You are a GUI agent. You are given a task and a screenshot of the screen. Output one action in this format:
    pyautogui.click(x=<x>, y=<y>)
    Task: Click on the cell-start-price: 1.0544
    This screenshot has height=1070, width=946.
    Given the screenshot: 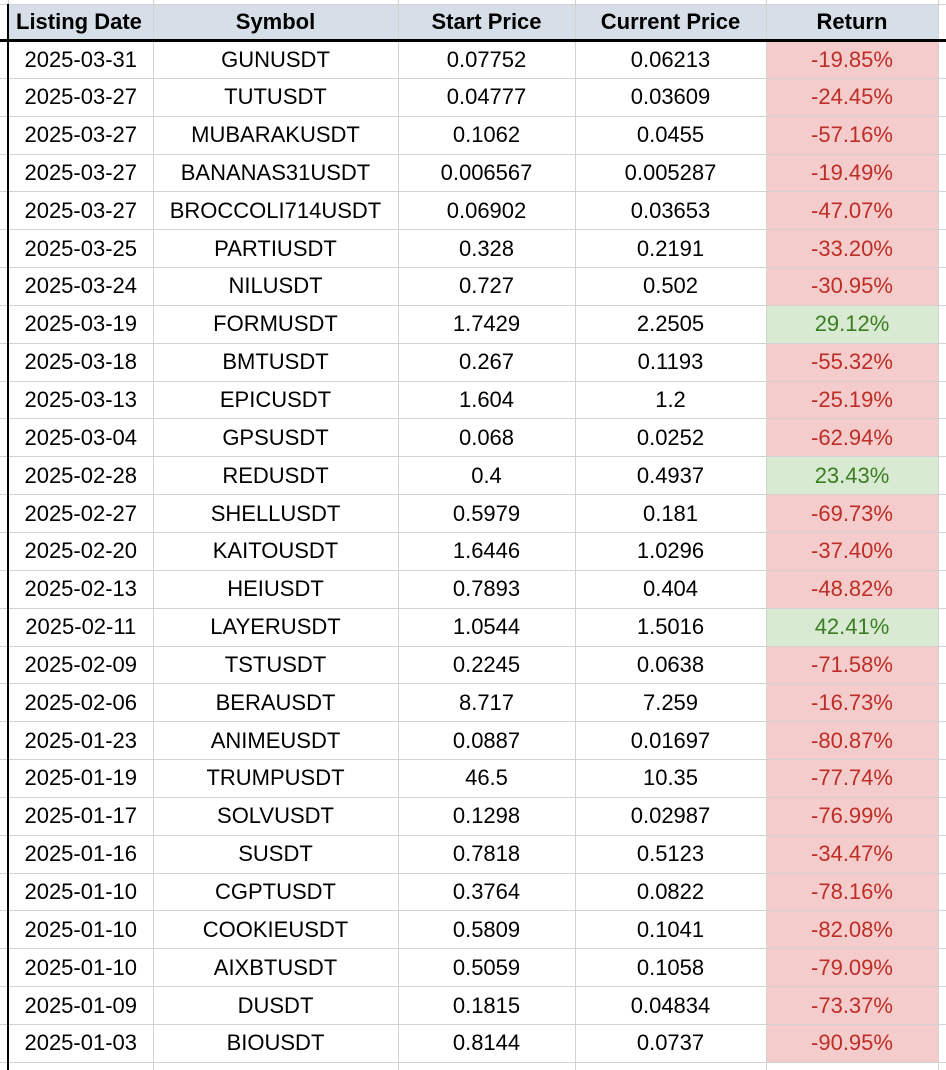 What is the action you would take?
    pyautogui.click(x=486, y=627)
    